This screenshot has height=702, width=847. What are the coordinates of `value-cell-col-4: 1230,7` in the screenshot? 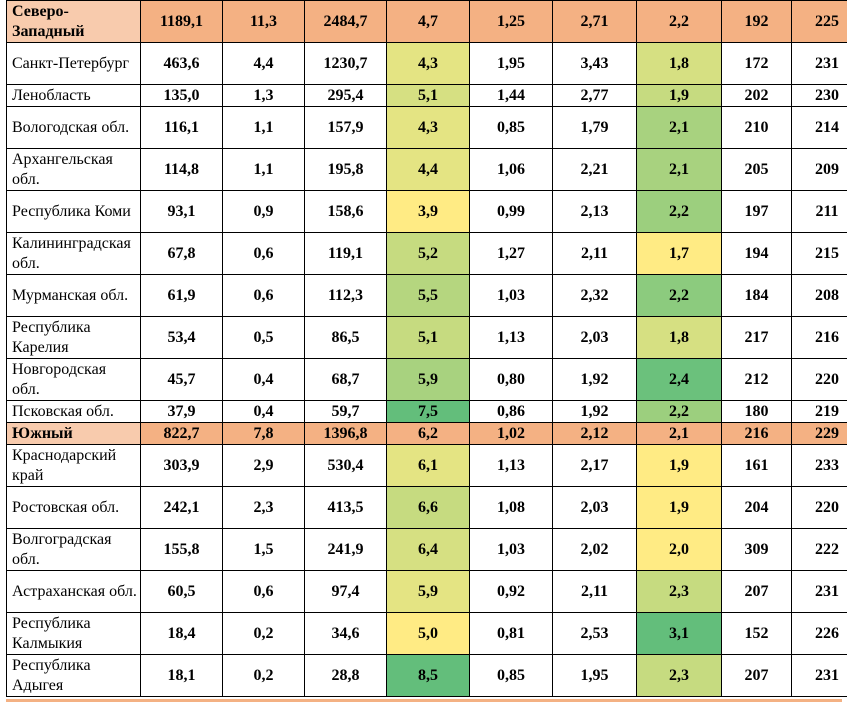 It's located at (345, 63).